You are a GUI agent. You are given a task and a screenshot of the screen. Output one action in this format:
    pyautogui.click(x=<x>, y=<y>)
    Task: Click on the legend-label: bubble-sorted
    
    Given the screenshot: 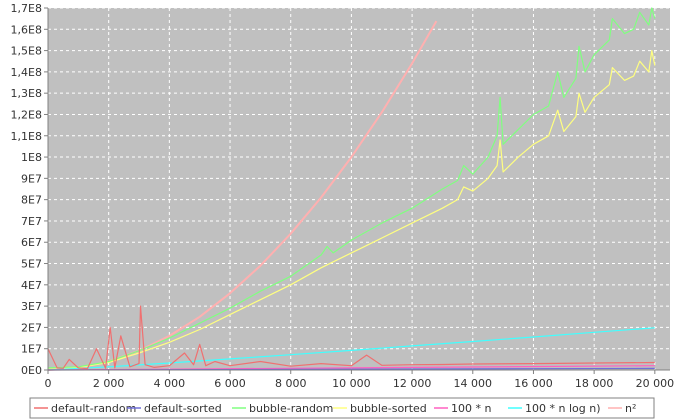 What is the action you would take?
    pyautogui.click(x=388, y=408)
    